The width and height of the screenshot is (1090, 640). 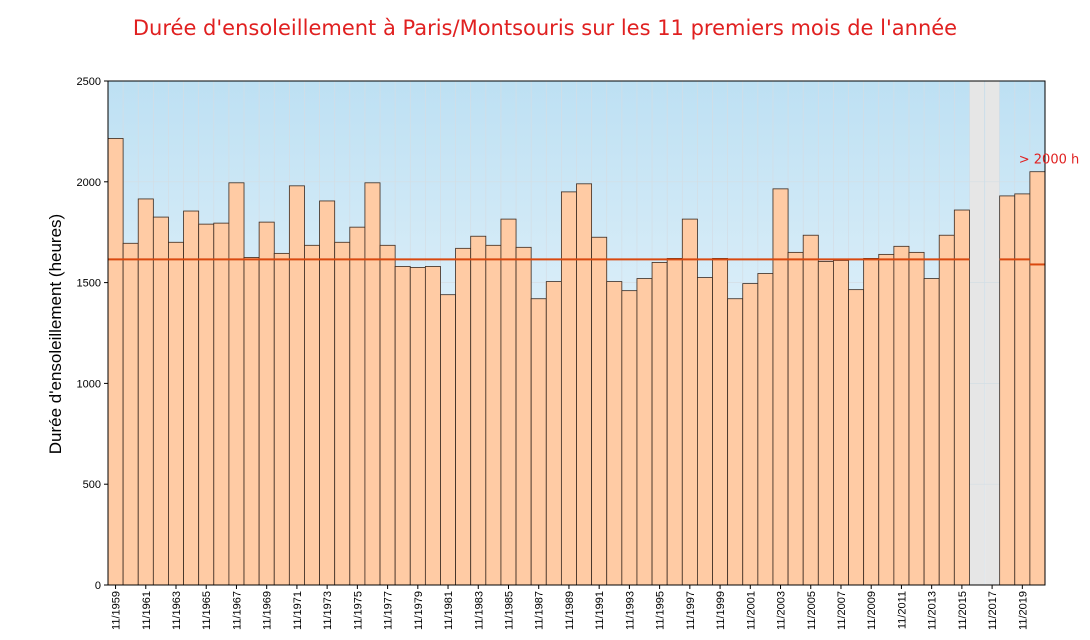 What do you see at coordinates (751, 610) in the screenshot?
I see `x-tick-label: 11/2001` at bounding box center [751, 610].